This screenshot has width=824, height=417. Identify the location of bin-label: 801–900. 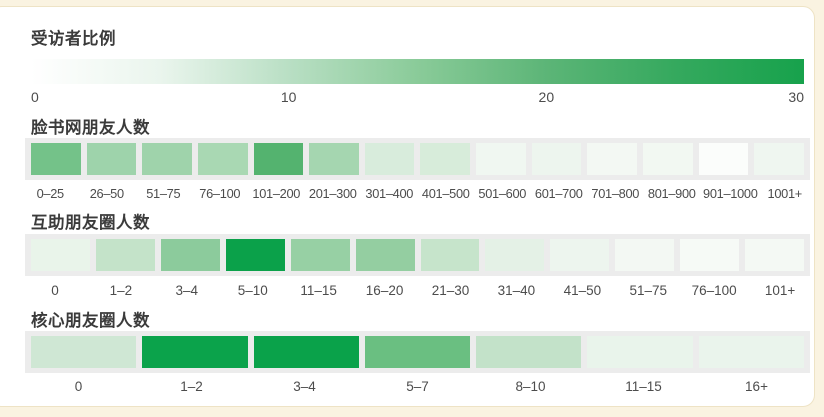
(671, 193).